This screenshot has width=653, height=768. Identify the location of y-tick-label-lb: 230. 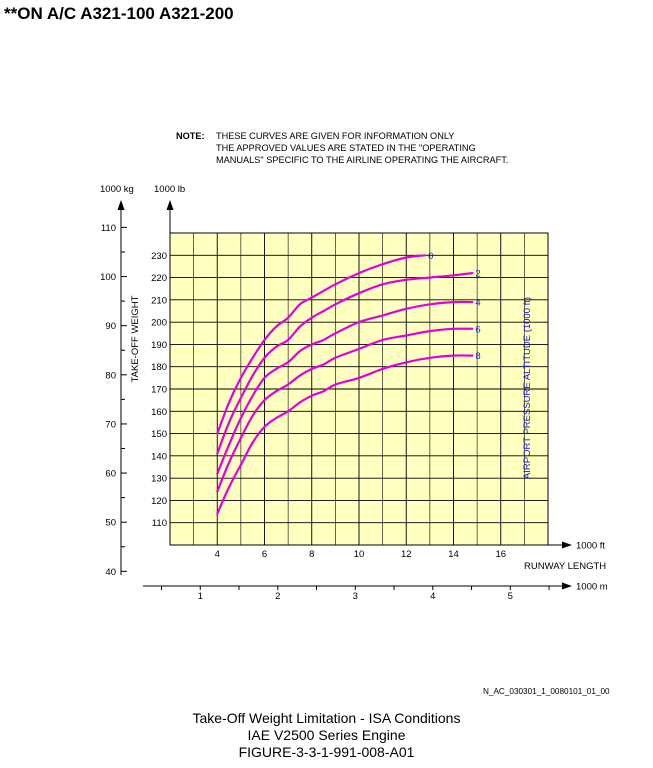
(159, 256).